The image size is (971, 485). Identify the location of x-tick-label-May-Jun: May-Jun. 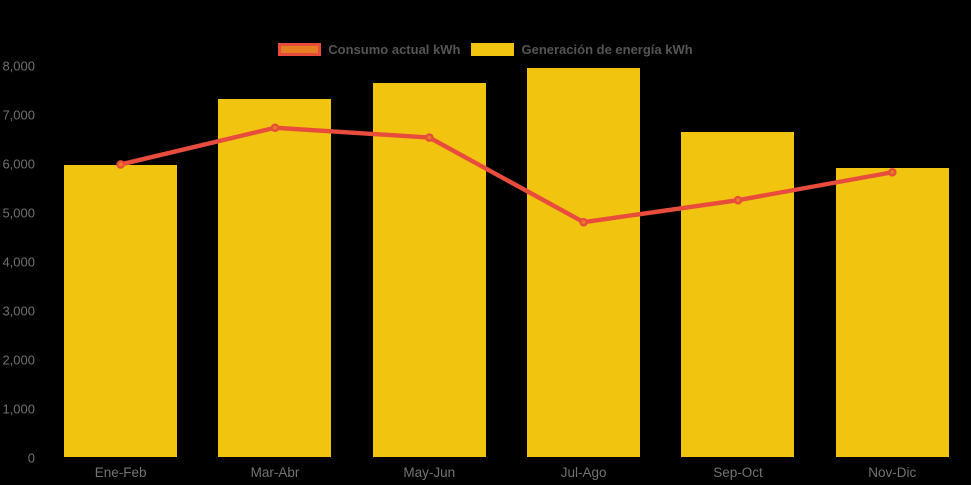
(429, 472).